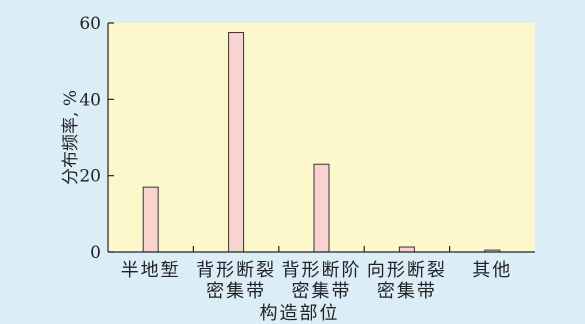  What do you see at coordinates (71, 137) in the screenshot?
I see `y-axis-title: 分布频率, %` at bounding box center [71, 137].